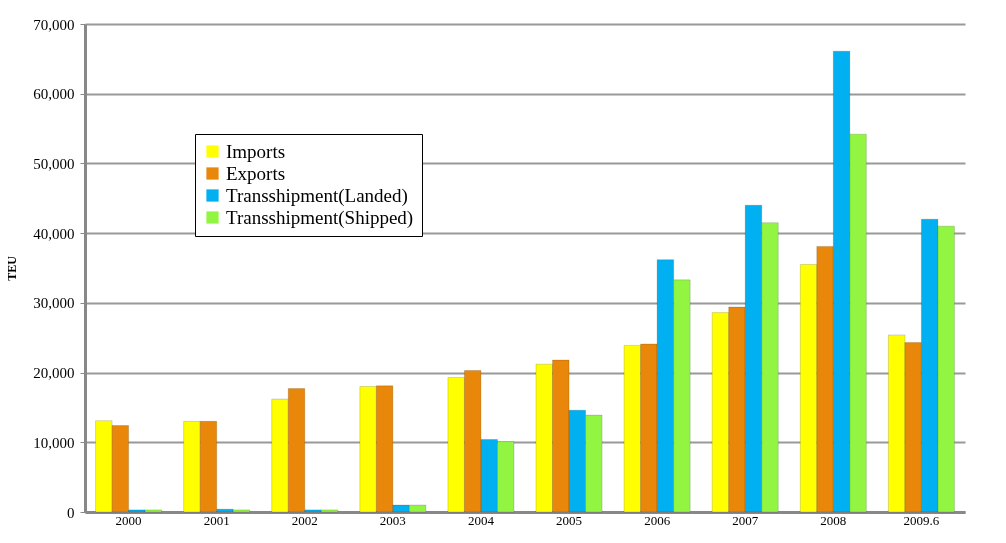 Image resolution: width=1006 pixels, height=543 pixels. Describe the element at coordinates (54, 233) in the screenshot. I see `y-tick-label: 40,000` at that location.